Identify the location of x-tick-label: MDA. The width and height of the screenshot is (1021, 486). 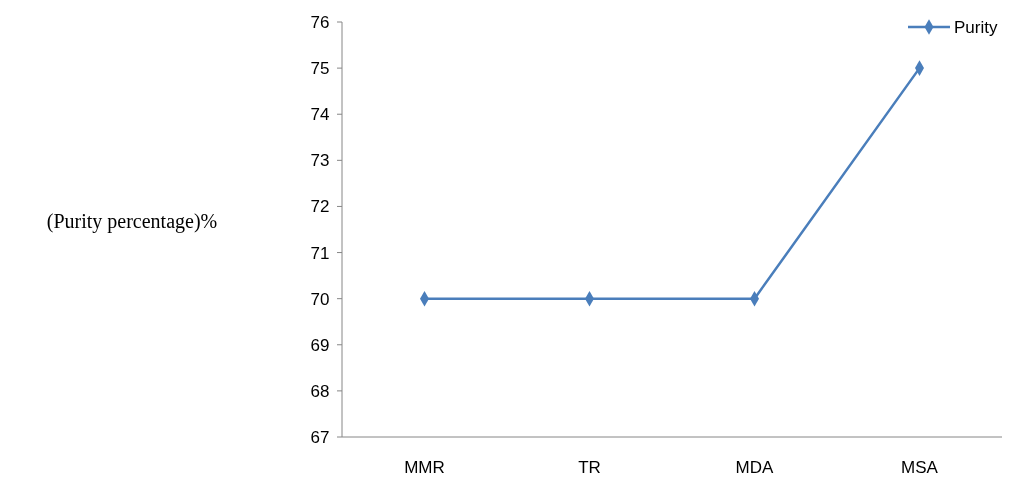
(755, 467).